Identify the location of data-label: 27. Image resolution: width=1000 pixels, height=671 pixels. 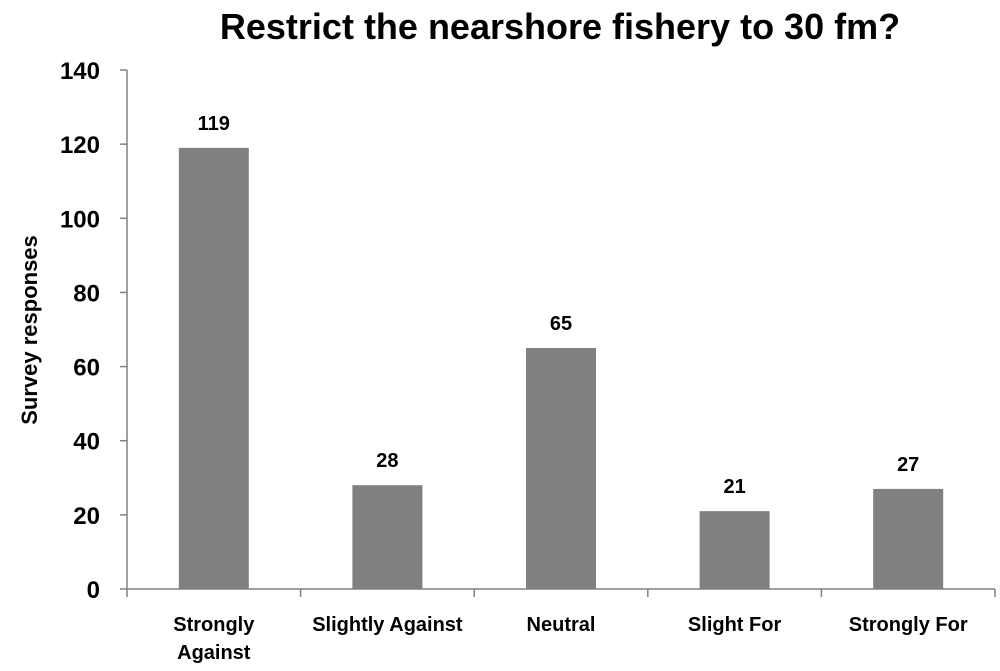
(908, 465).